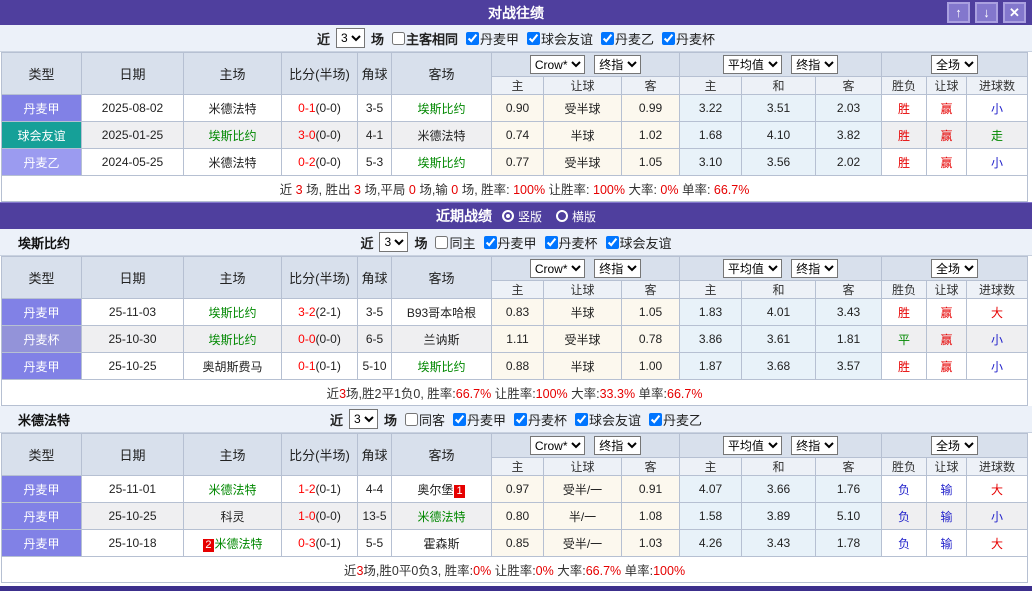 This screenshot has height=591, width=1032. What do you see at coordinates (455, 242) in the screenshot?
I see `same-home-checkbox: 同主` at bounding box center [455, 242].